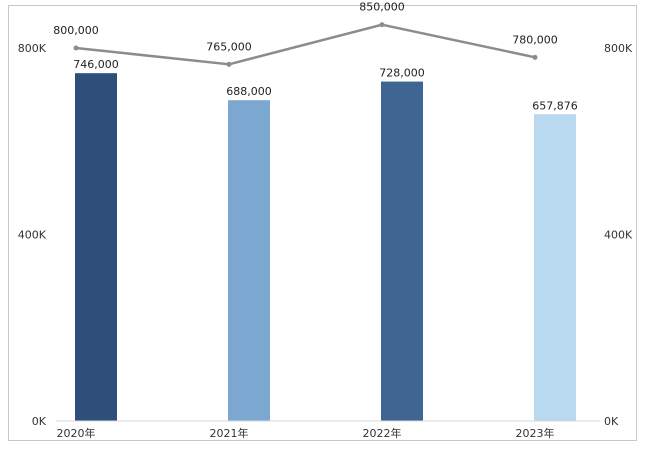  I want to click on y-right-tick-label-1: 400K, so click(618, 235).